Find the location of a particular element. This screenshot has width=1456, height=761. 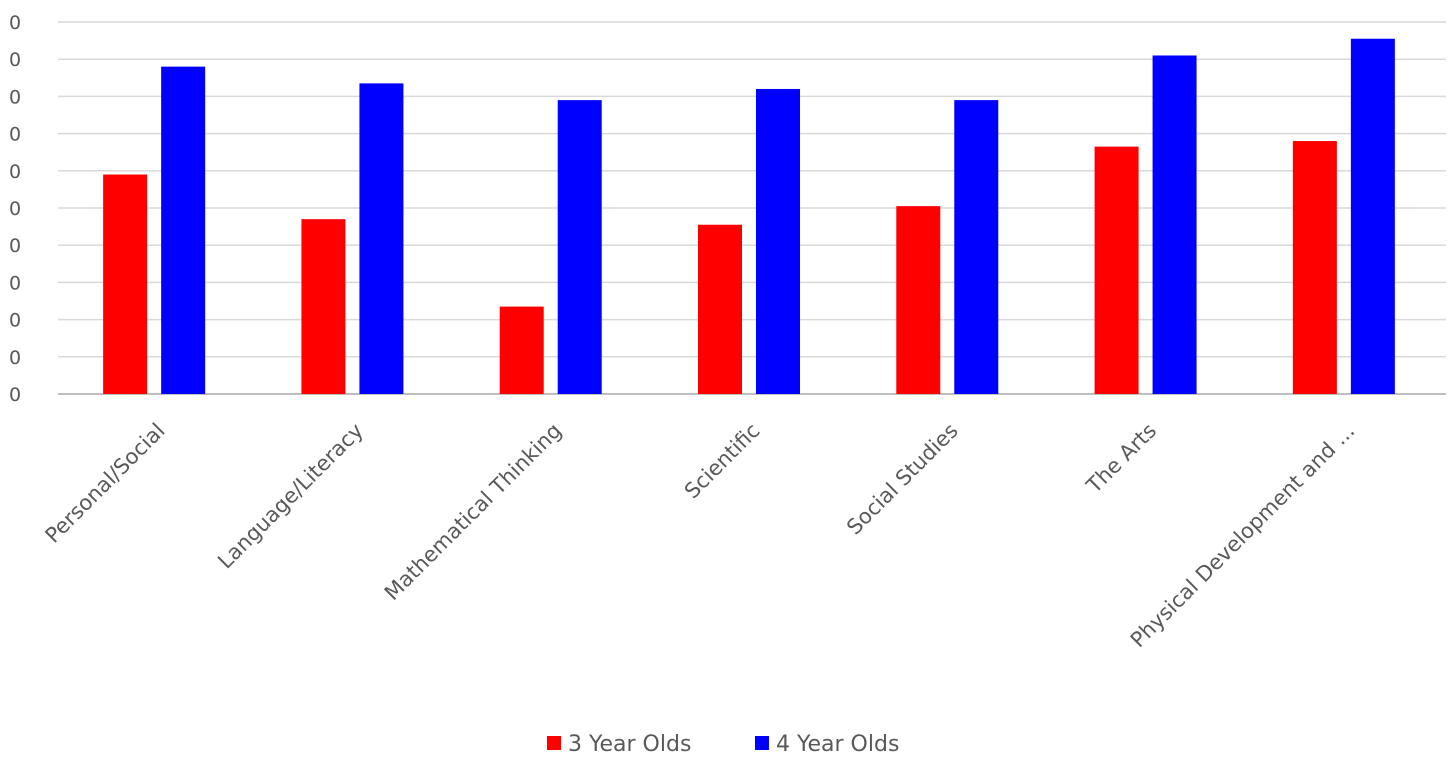

x-category-label: Scientific is located at coordinates (722, 461).